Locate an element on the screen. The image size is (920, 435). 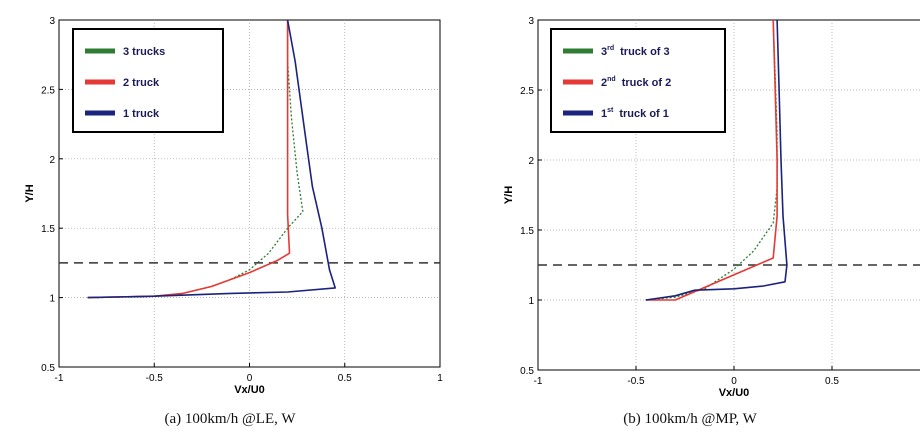
legend-label-ordinal: 2 is located at coordinates (604, 83).